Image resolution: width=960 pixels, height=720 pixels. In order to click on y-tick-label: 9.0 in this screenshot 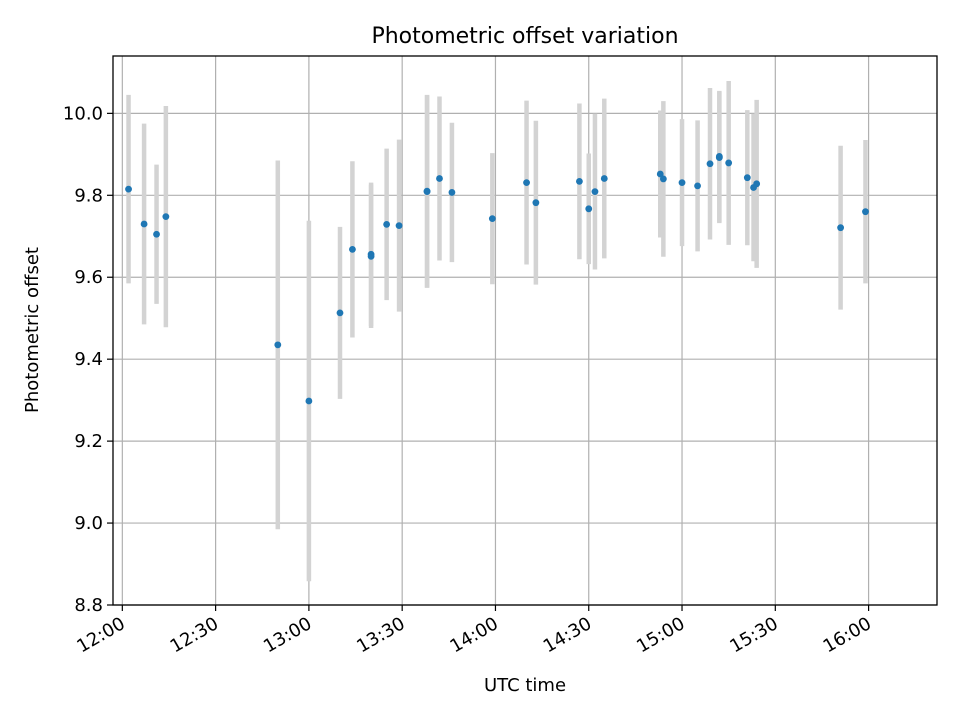, I will do `click(88, 523)`.